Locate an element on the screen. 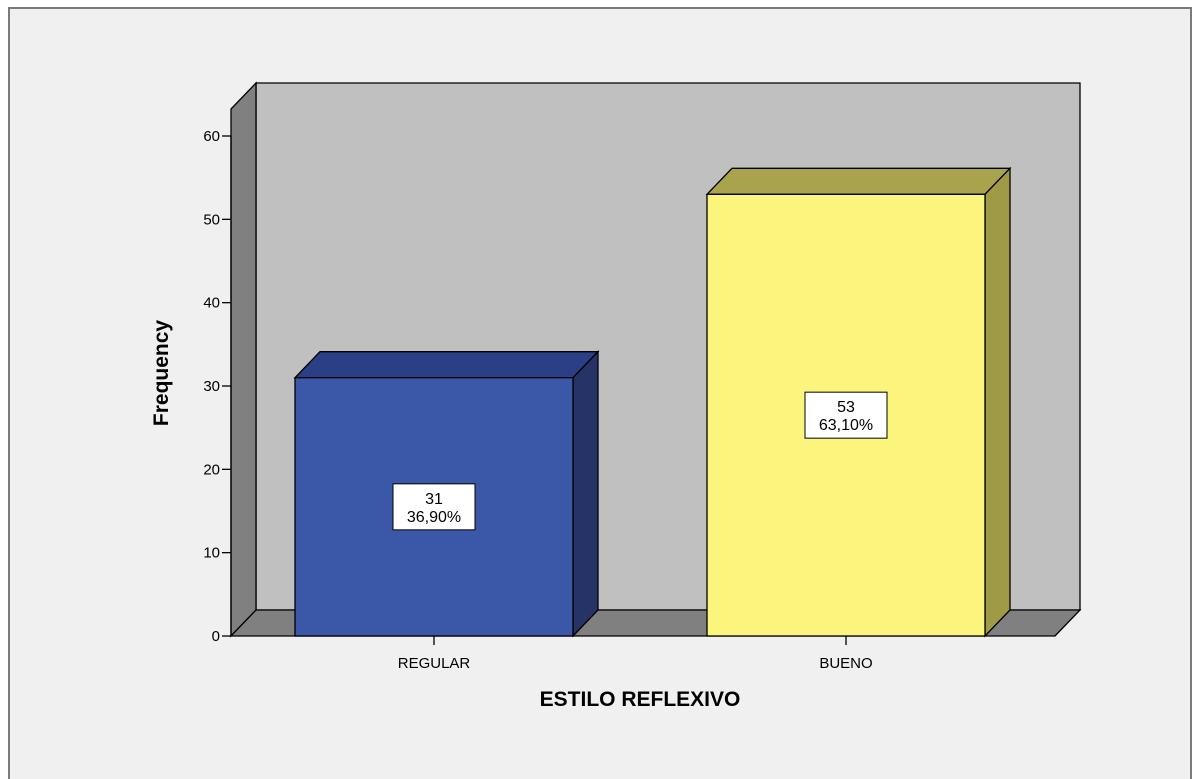 This screenshot has height=779, width=1200. x-axis: REGULAR BUENO is located at coordinates (635, 654).